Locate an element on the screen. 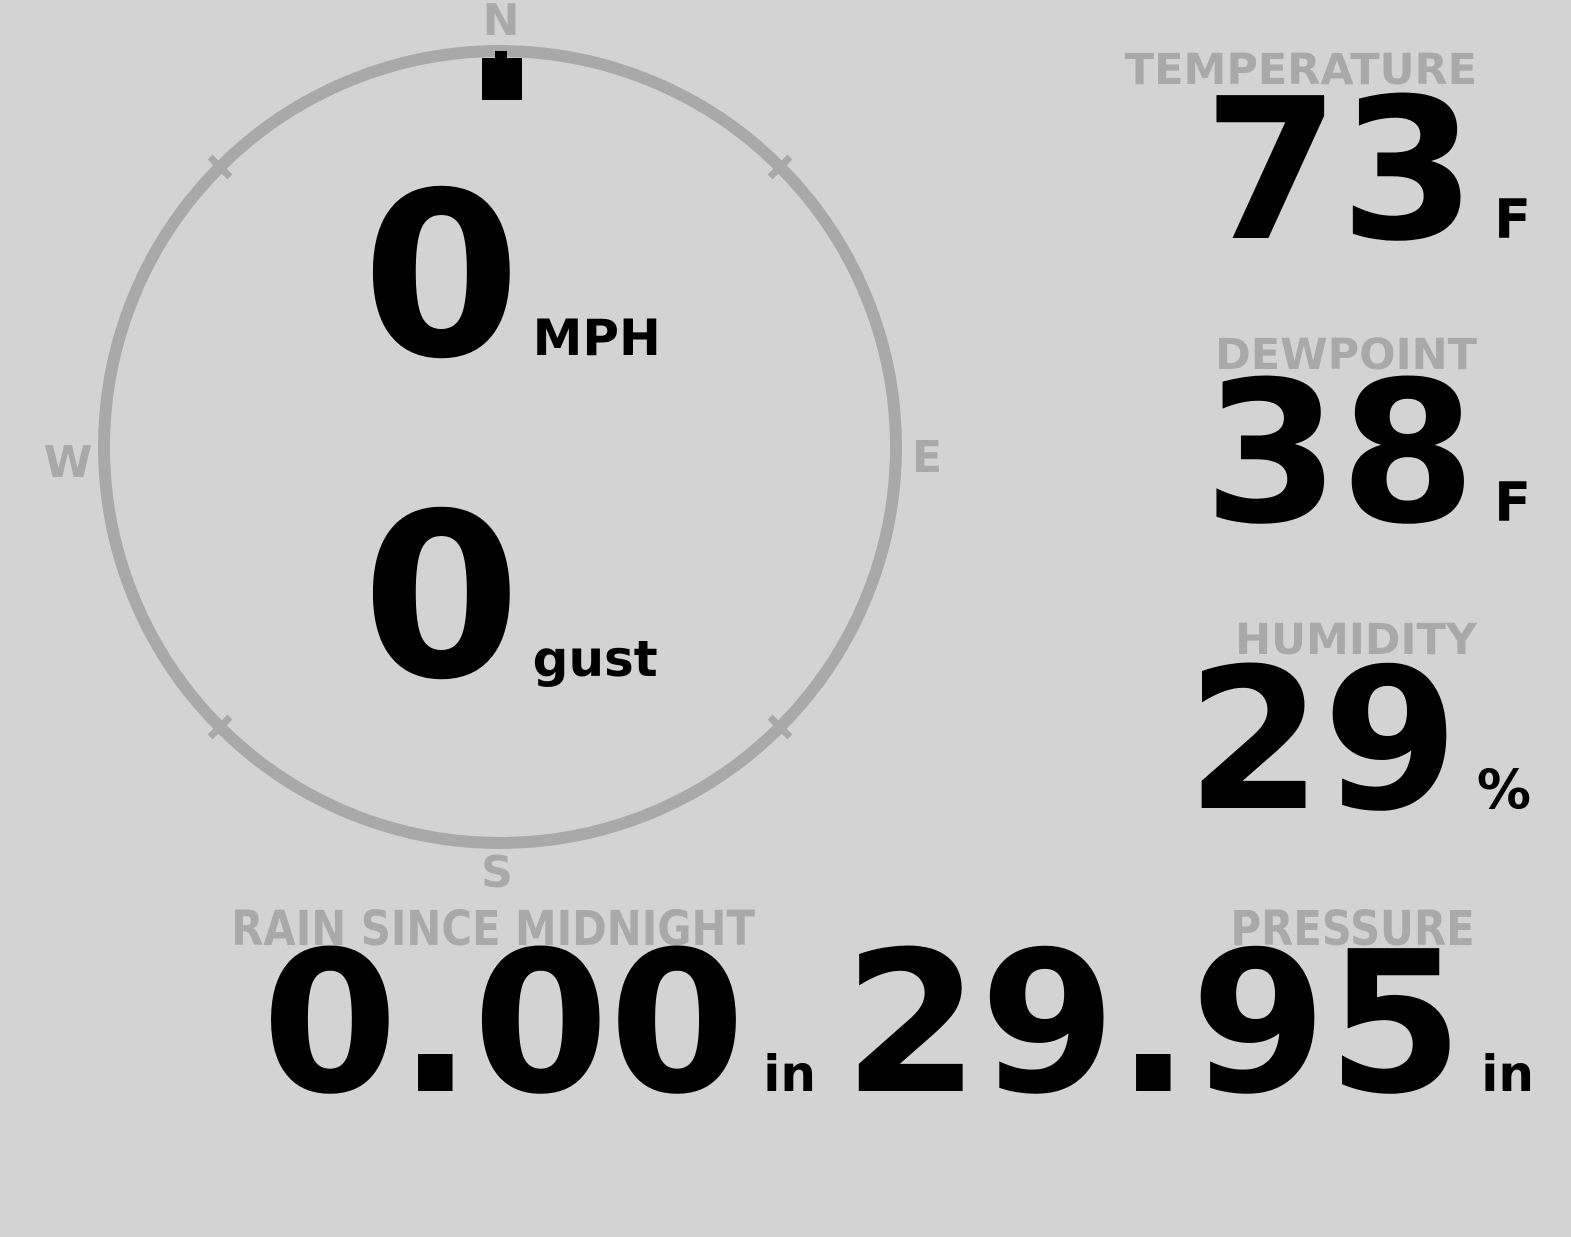 The width and height of the screenshot is (1571, 1237). wind-gust-readout: 0 gust is located at coordinates (510, 597).